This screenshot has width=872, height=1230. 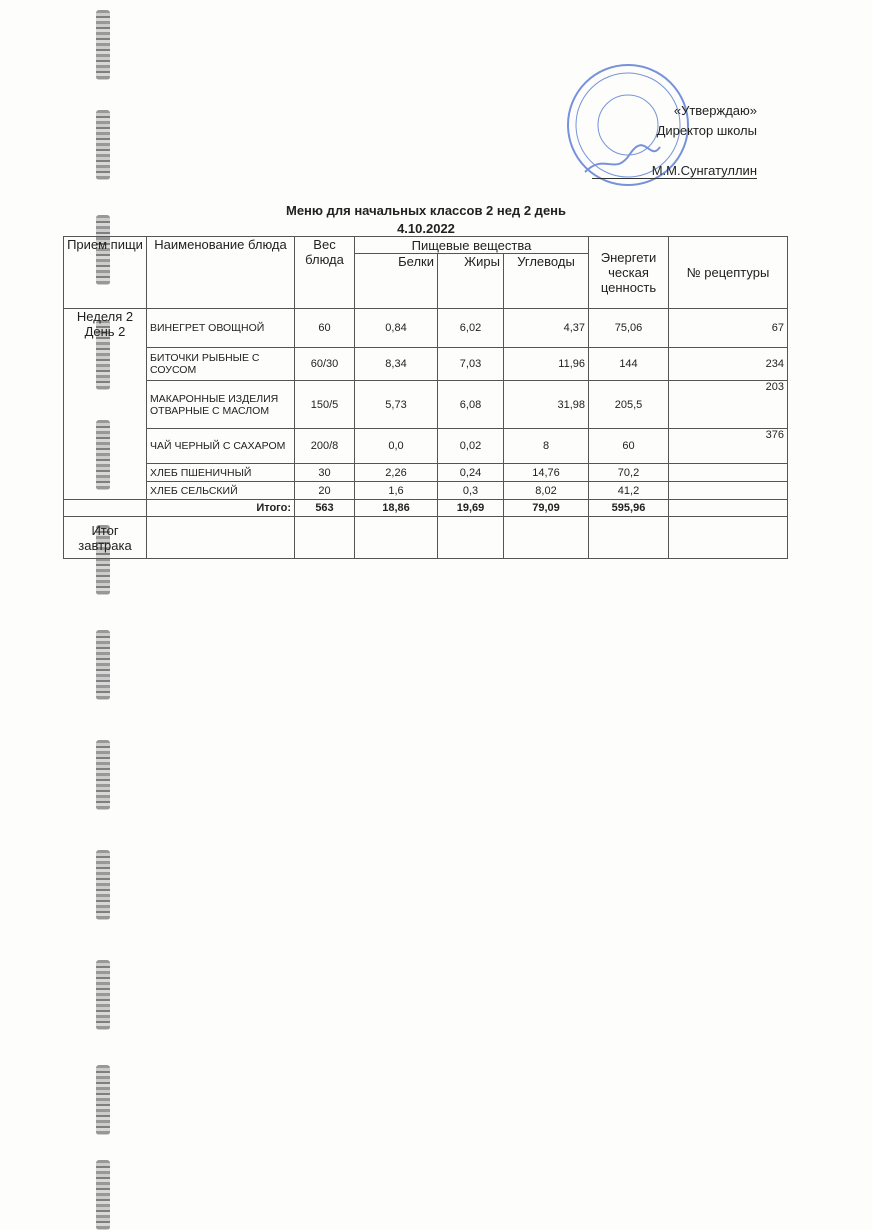 What do you see at coordinates (546, 281) in the screenshot?
I see `header-carbs: Углеводы` at bounding box center [546, 281].